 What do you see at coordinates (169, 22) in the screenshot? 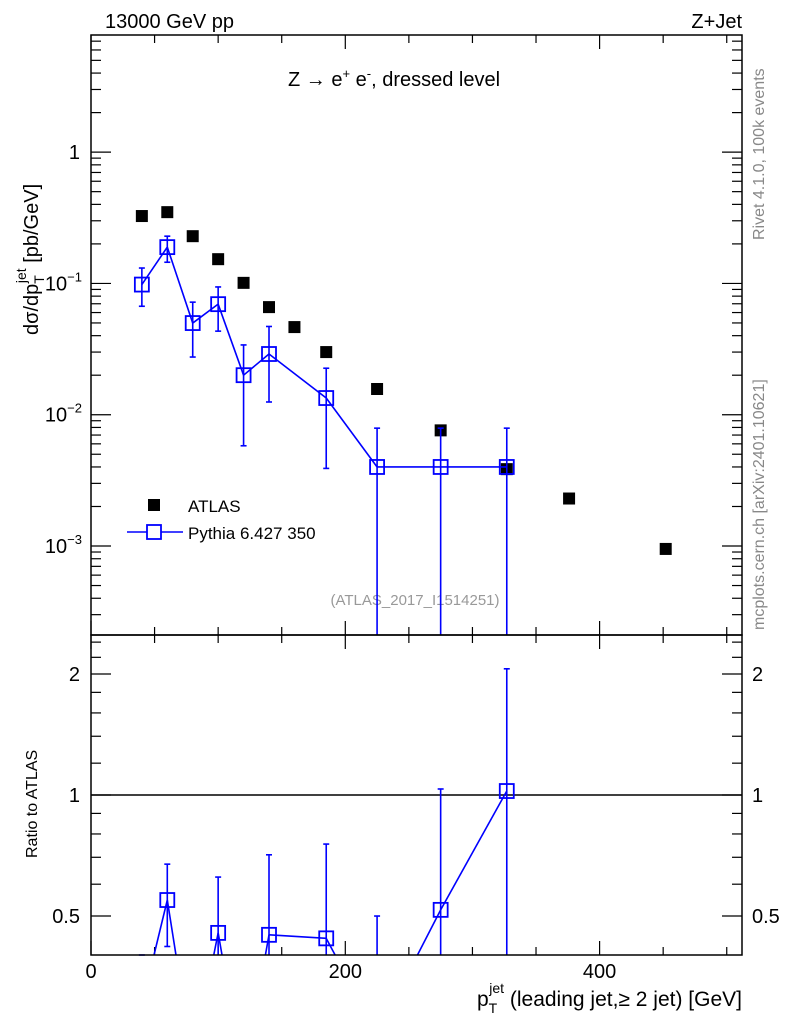
I see `header-left: 13000 GeV pp` at bounding box center [169, 22].